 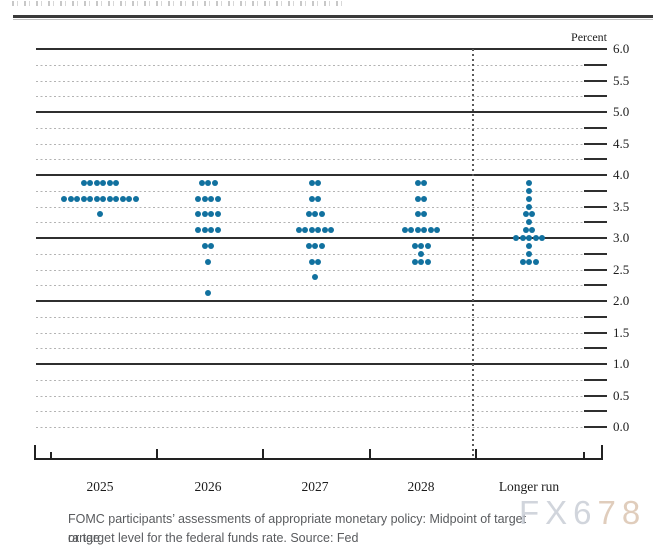 I want to click on y-tick-label-1.0: 1.0, so click(x=621, y=363).